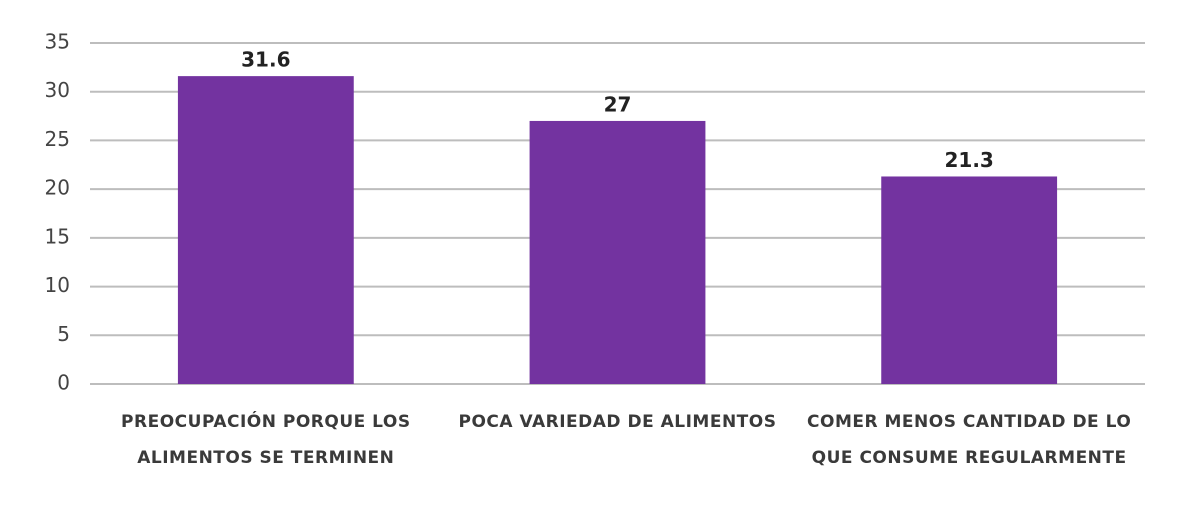 Image resolution: width=1200 pixels, height=515 pixels. What do you see at coordinates (265, 60) in the screenshot?
I see `value-label: 31.6` at bounding box center [265, 60].